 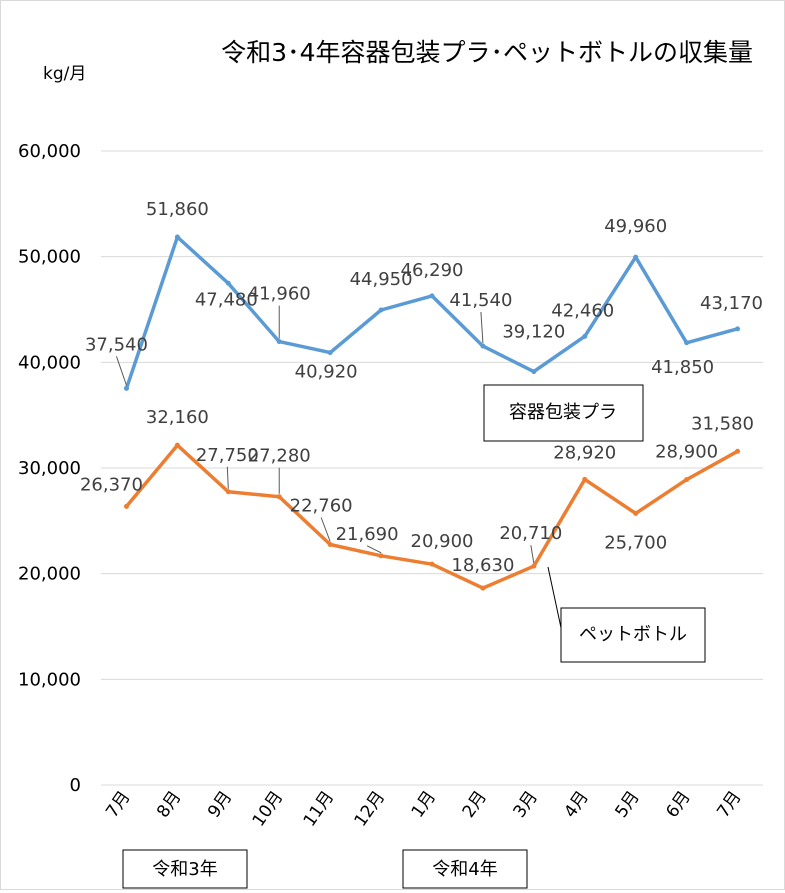 I want to click on data-label: 20,900, so click(x=442, y=541).